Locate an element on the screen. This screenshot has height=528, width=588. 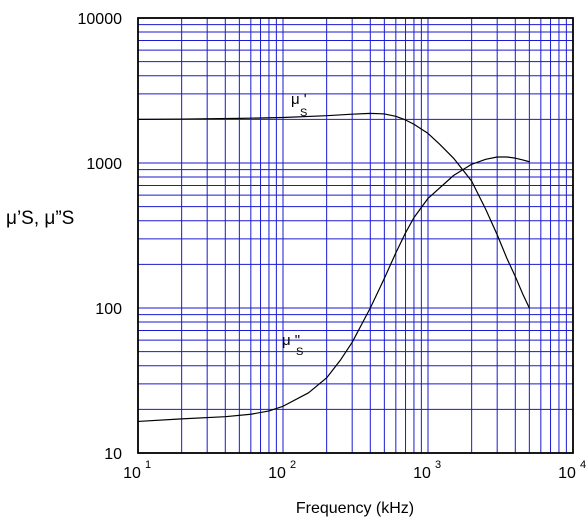
y-tick-label: 10 is located at coordinates (113, 454).